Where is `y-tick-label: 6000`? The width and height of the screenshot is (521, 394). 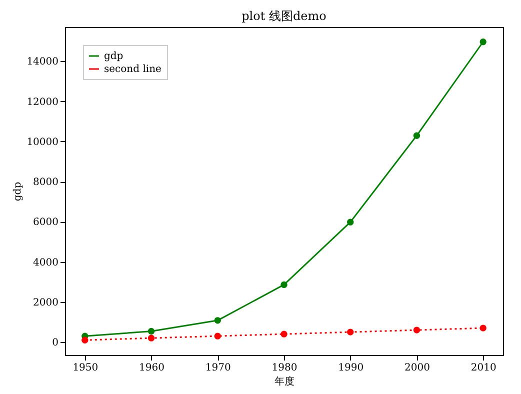
y-tick-label: 6000 is located at coordinates (45, 222).